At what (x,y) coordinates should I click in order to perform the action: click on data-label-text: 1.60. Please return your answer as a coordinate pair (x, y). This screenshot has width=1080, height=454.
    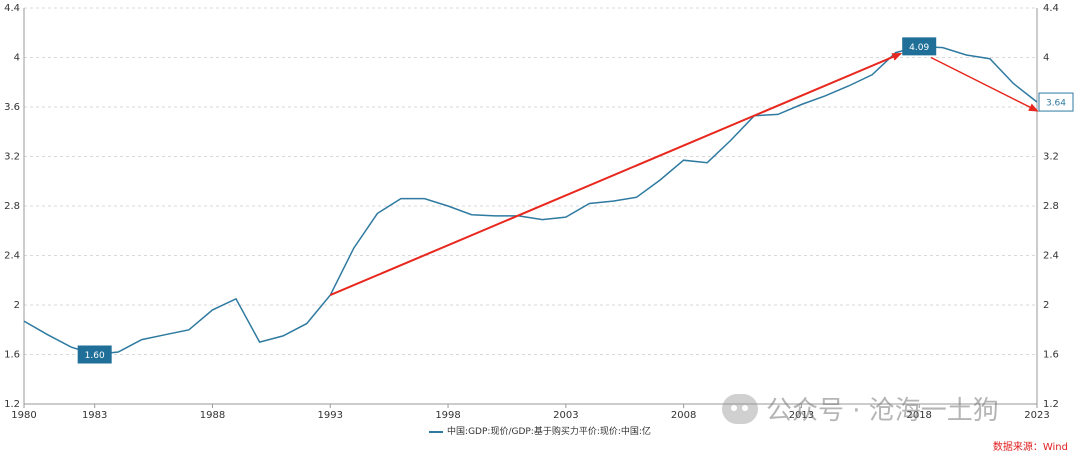
    Looking at the image, I should click on (95, 356).